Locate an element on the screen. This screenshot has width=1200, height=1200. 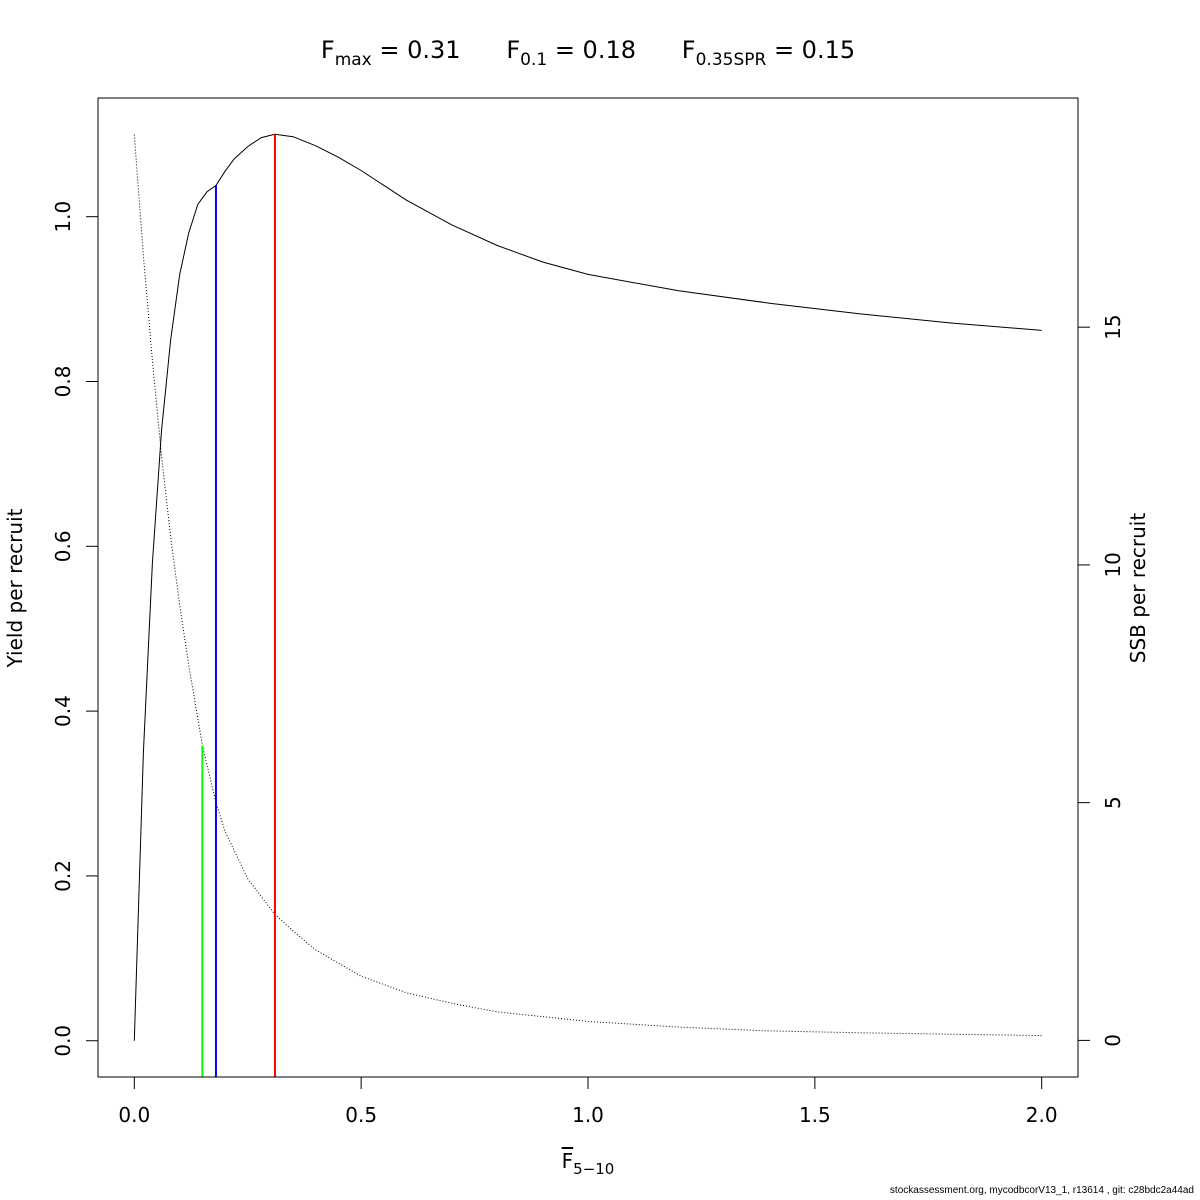
reference-lines is located at coordinates (238, 605).